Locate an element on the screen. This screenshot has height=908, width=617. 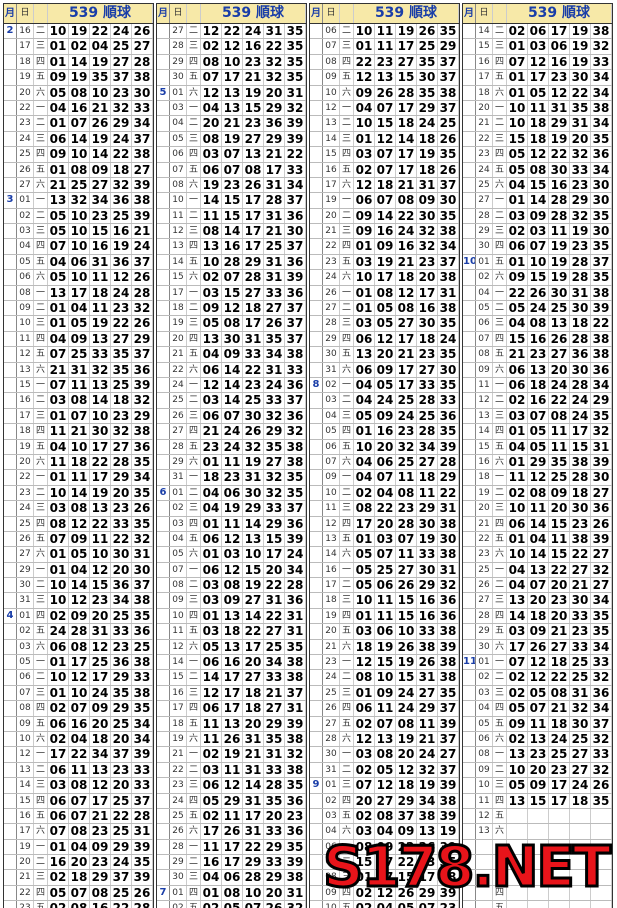
number: 14 is located at coordinates (79, 493).